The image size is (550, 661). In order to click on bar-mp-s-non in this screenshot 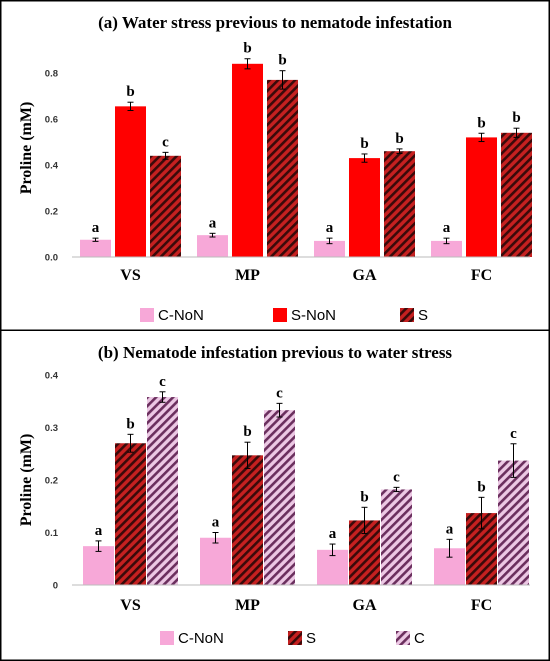, I will do `click(247, 160)`.